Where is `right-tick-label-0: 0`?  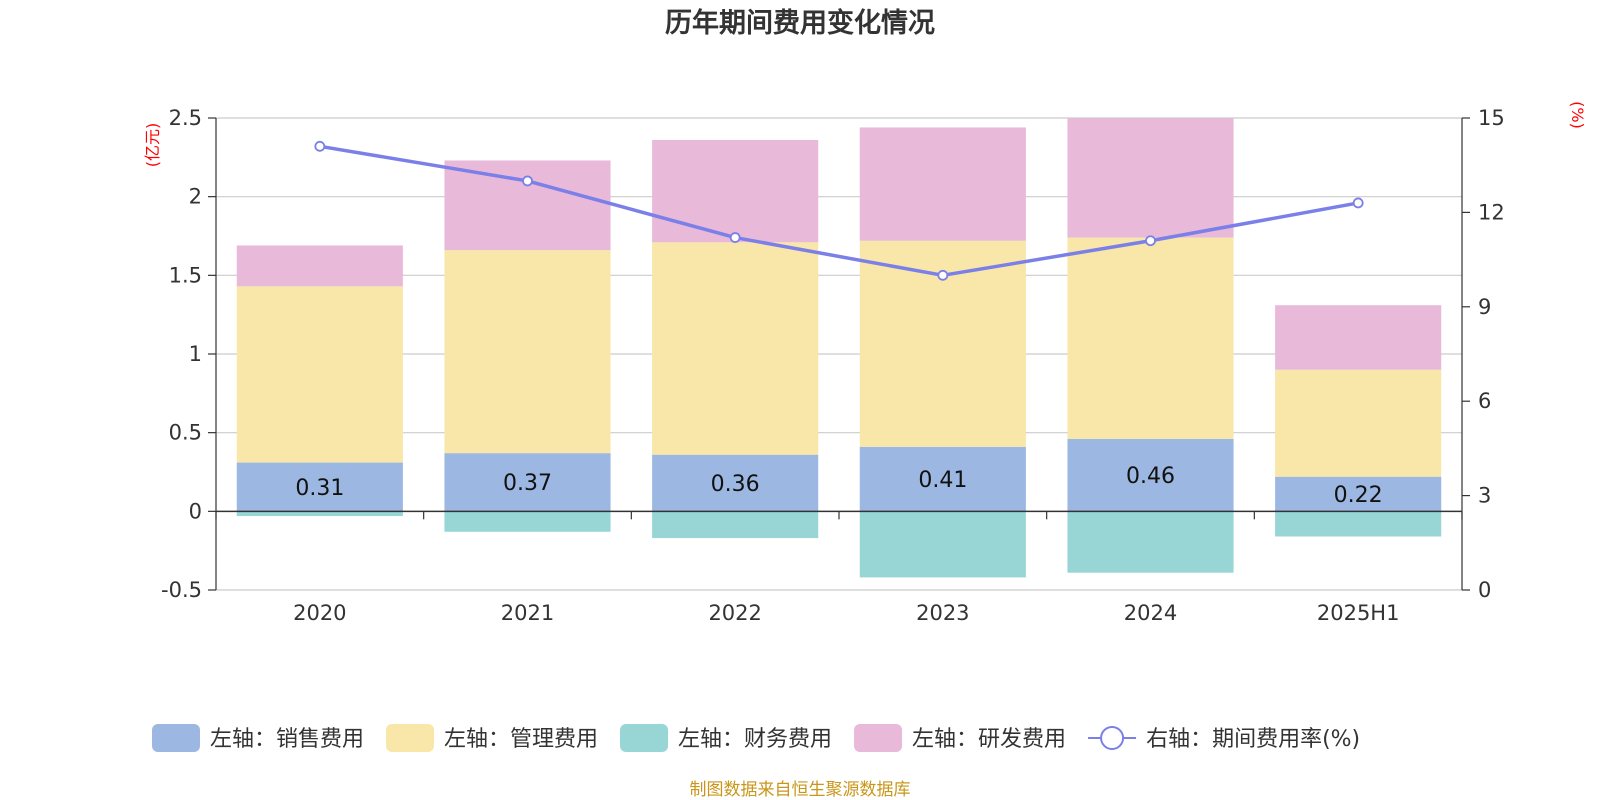
right-tick-label-0: 0 is located at coordinates (1484, 590).